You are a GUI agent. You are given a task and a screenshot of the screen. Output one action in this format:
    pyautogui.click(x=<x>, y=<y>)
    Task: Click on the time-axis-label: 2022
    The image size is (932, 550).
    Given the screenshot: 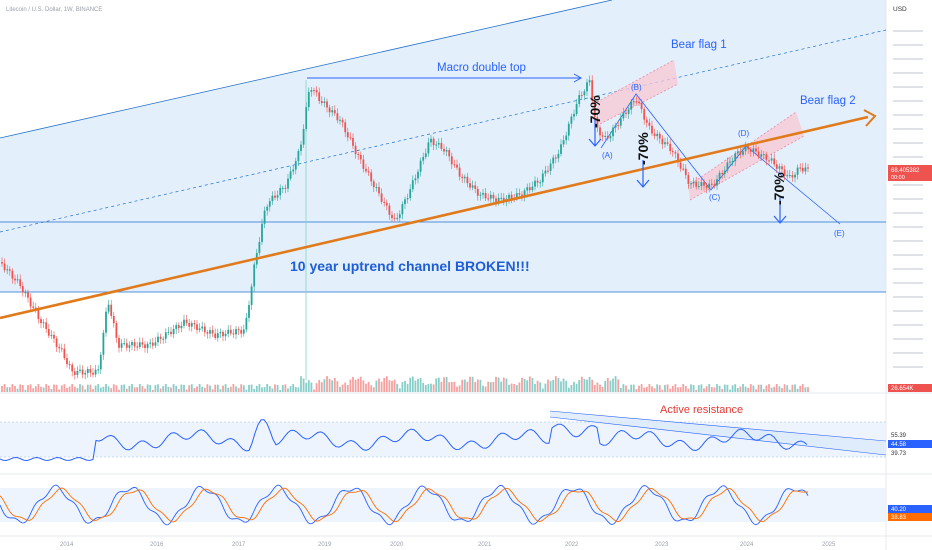 What is the action you would take?
    pyautogui.click(x=572, y=545)
    